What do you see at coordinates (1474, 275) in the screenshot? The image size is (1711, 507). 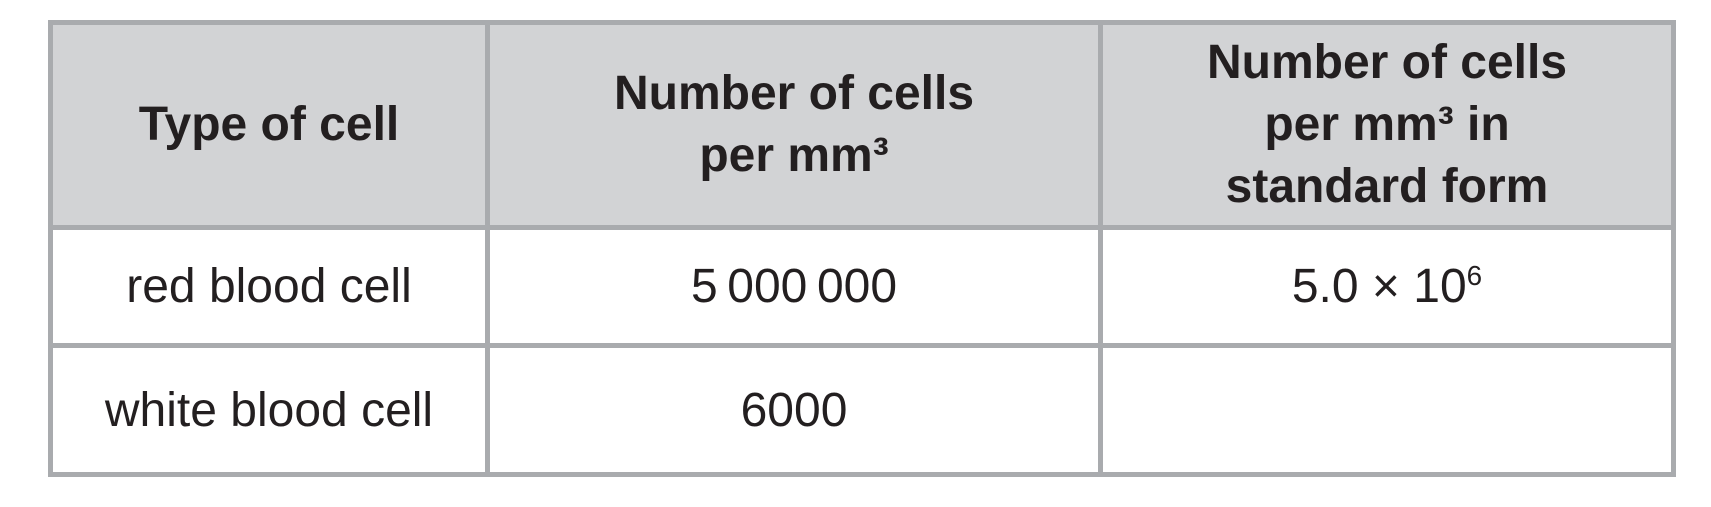 I see `standard-form-exponent: 6` at bounding box center [1474, 275].